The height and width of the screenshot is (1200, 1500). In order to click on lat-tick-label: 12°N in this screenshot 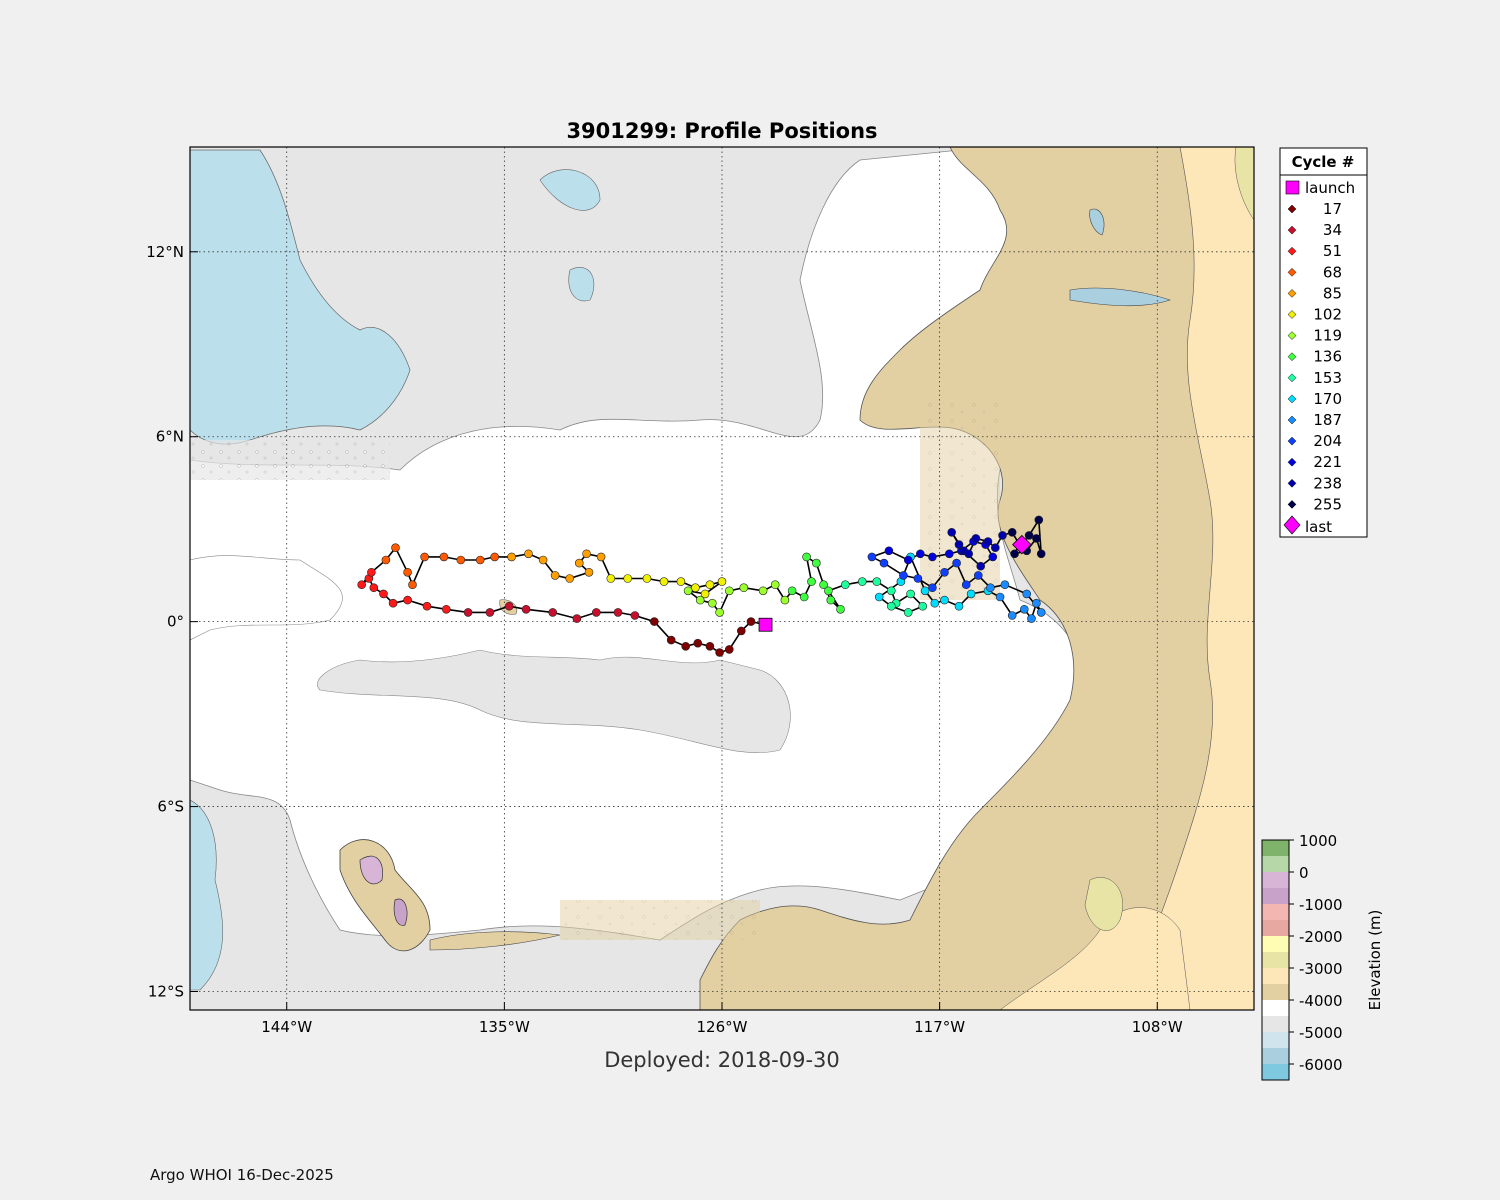, I will do `click(165, 252)`.